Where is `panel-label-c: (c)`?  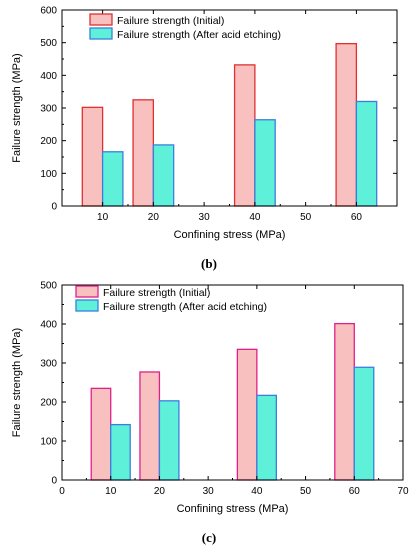 panel-label-c: (c) is located at coordinates (209, 537).